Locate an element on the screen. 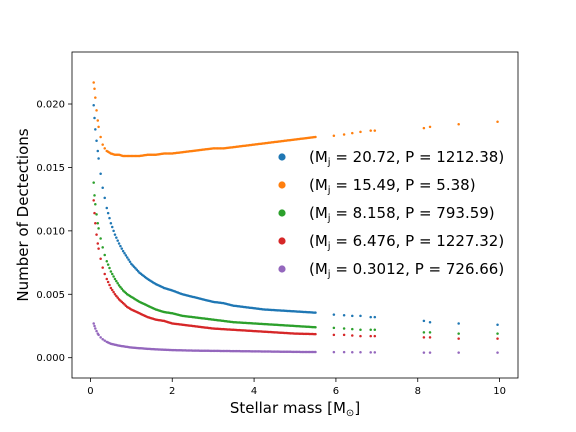  x-axis-label: Stellar mass [M⊙] is located at coordinates (295, 409).